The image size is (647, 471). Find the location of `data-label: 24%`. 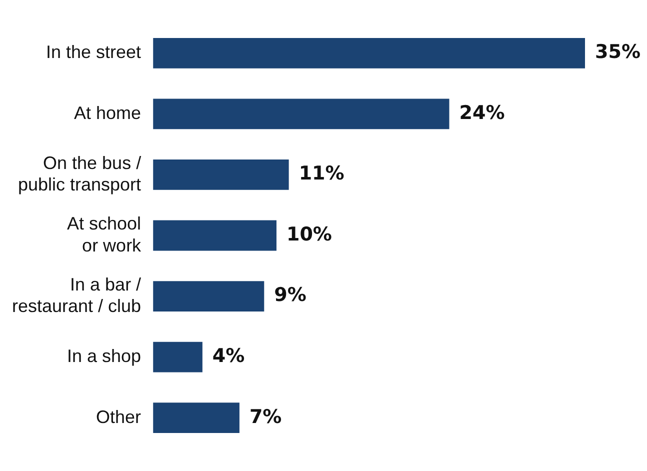

data-label: 24% is located at coordinates (482, 113).